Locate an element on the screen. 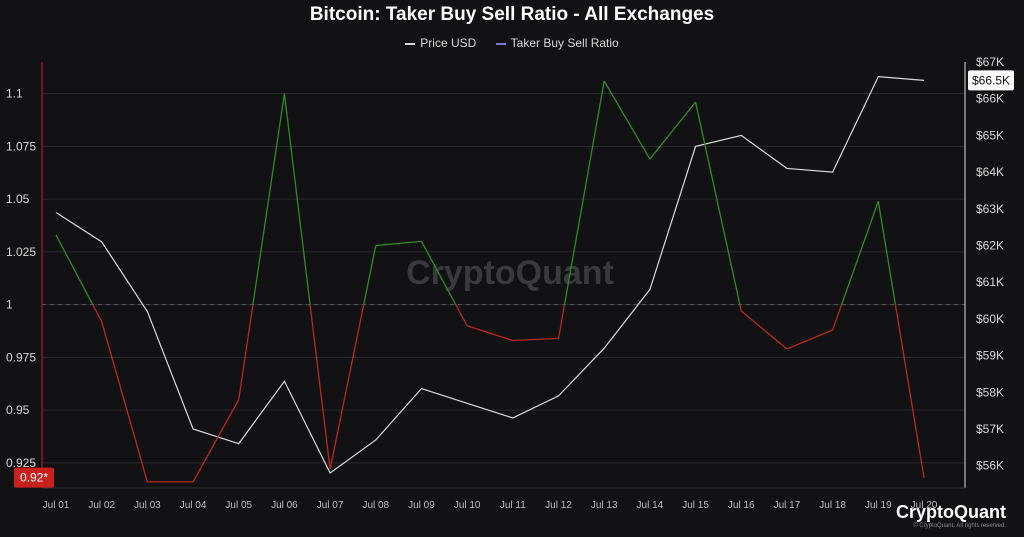 This screenshot has width=1024, height=537. right-tick-label-10: $57K is located at coordinates (990, 429).